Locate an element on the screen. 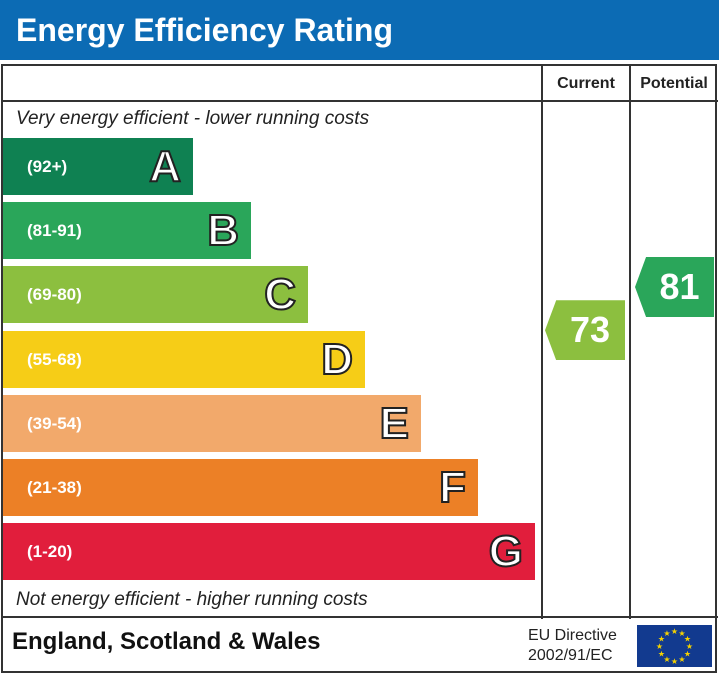 This screenshot has width=719, height=675. band-letter: F is located at coordinates (452, 487).